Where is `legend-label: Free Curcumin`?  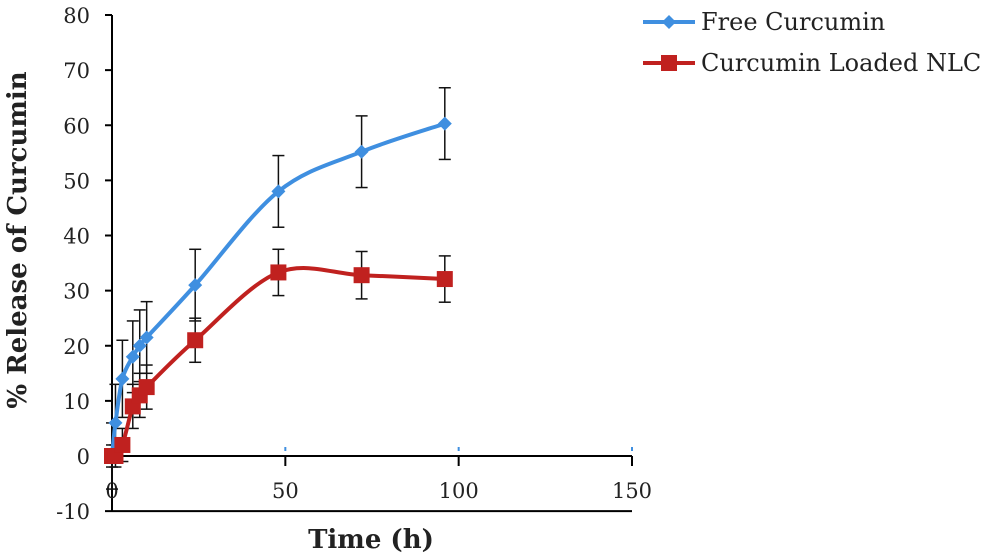
legend-label: Free Curcumin is located at coordinates (793, 22).